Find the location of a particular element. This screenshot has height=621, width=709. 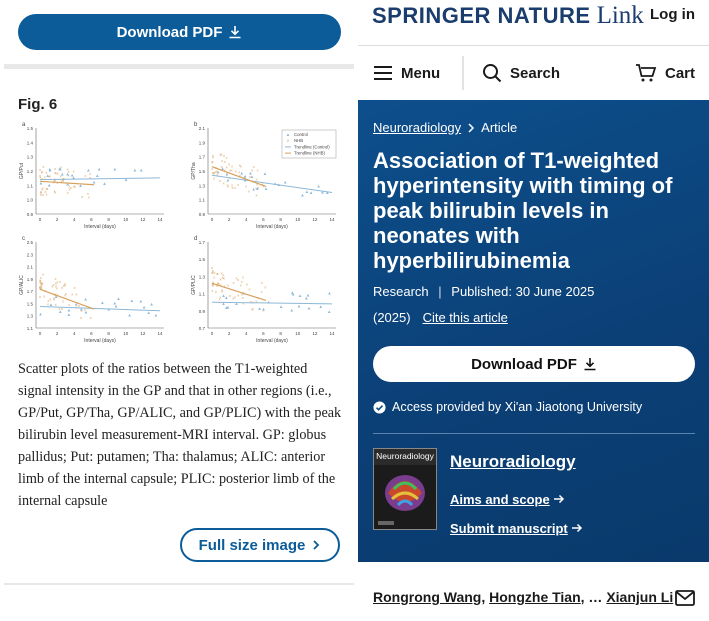

cite-article-link: Cite this article is located at coordinates (465, 317).